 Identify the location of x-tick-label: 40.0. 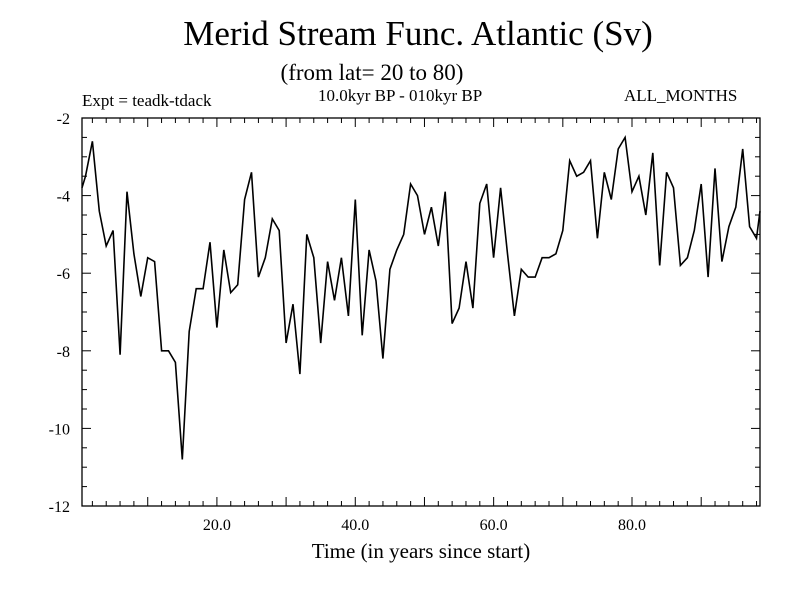
(355, 525).